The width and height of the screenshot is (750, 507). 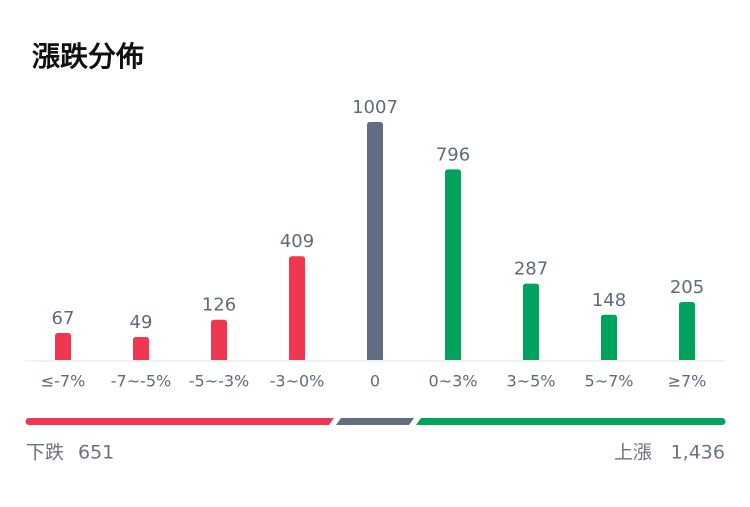 I want to click on value-label: 67, so click(x=63, y=318).